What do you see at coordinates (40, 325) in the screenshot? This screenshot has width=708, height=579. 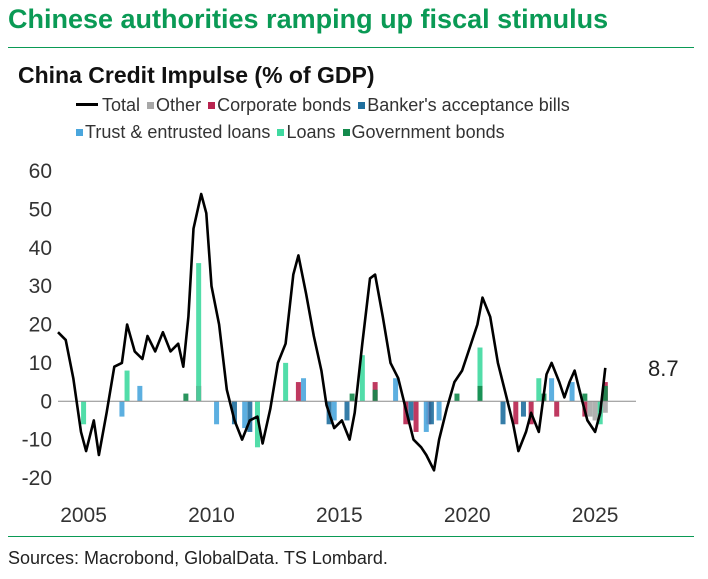 I see `y-tick-label: 20` at bounding box center [40, 325].